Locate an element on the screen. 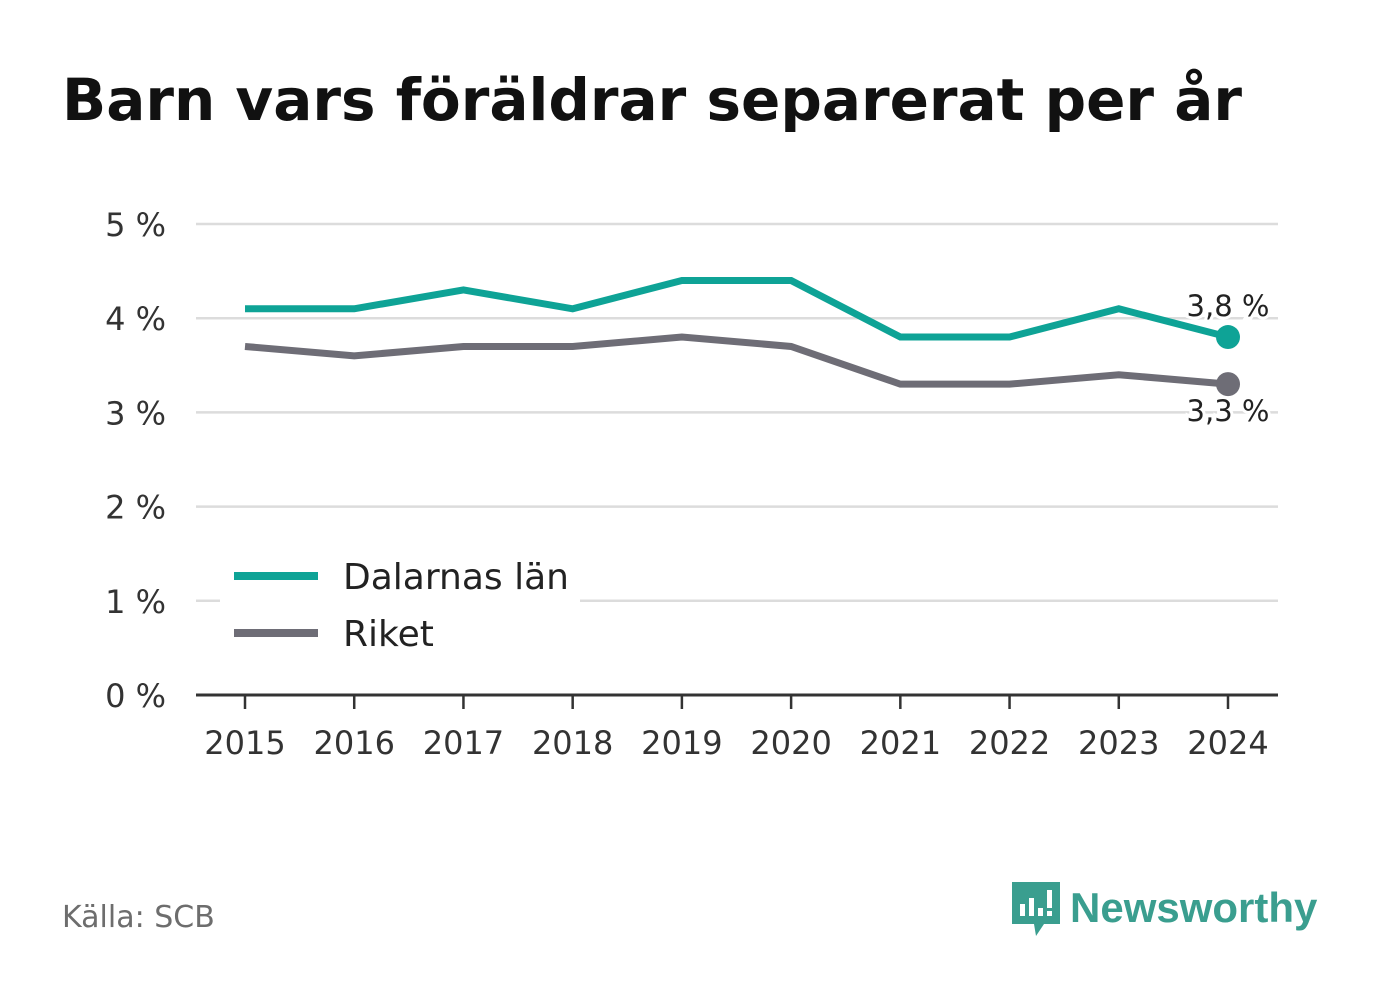 The height and width of the screenshot is (999, 1382). y-tick-label: 1 % is located at coordinates (135, 602).